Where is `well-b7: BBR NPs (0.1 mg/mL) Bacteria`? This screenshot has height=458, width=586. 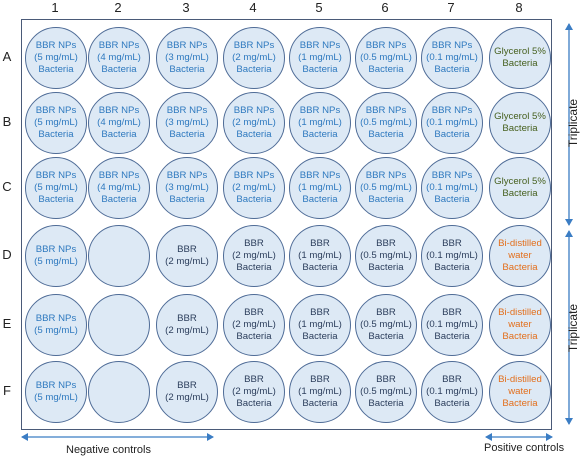
well-b7: BBR NPs (0.1 mg/mL) Bacteria is located at coordinates (452, 123).